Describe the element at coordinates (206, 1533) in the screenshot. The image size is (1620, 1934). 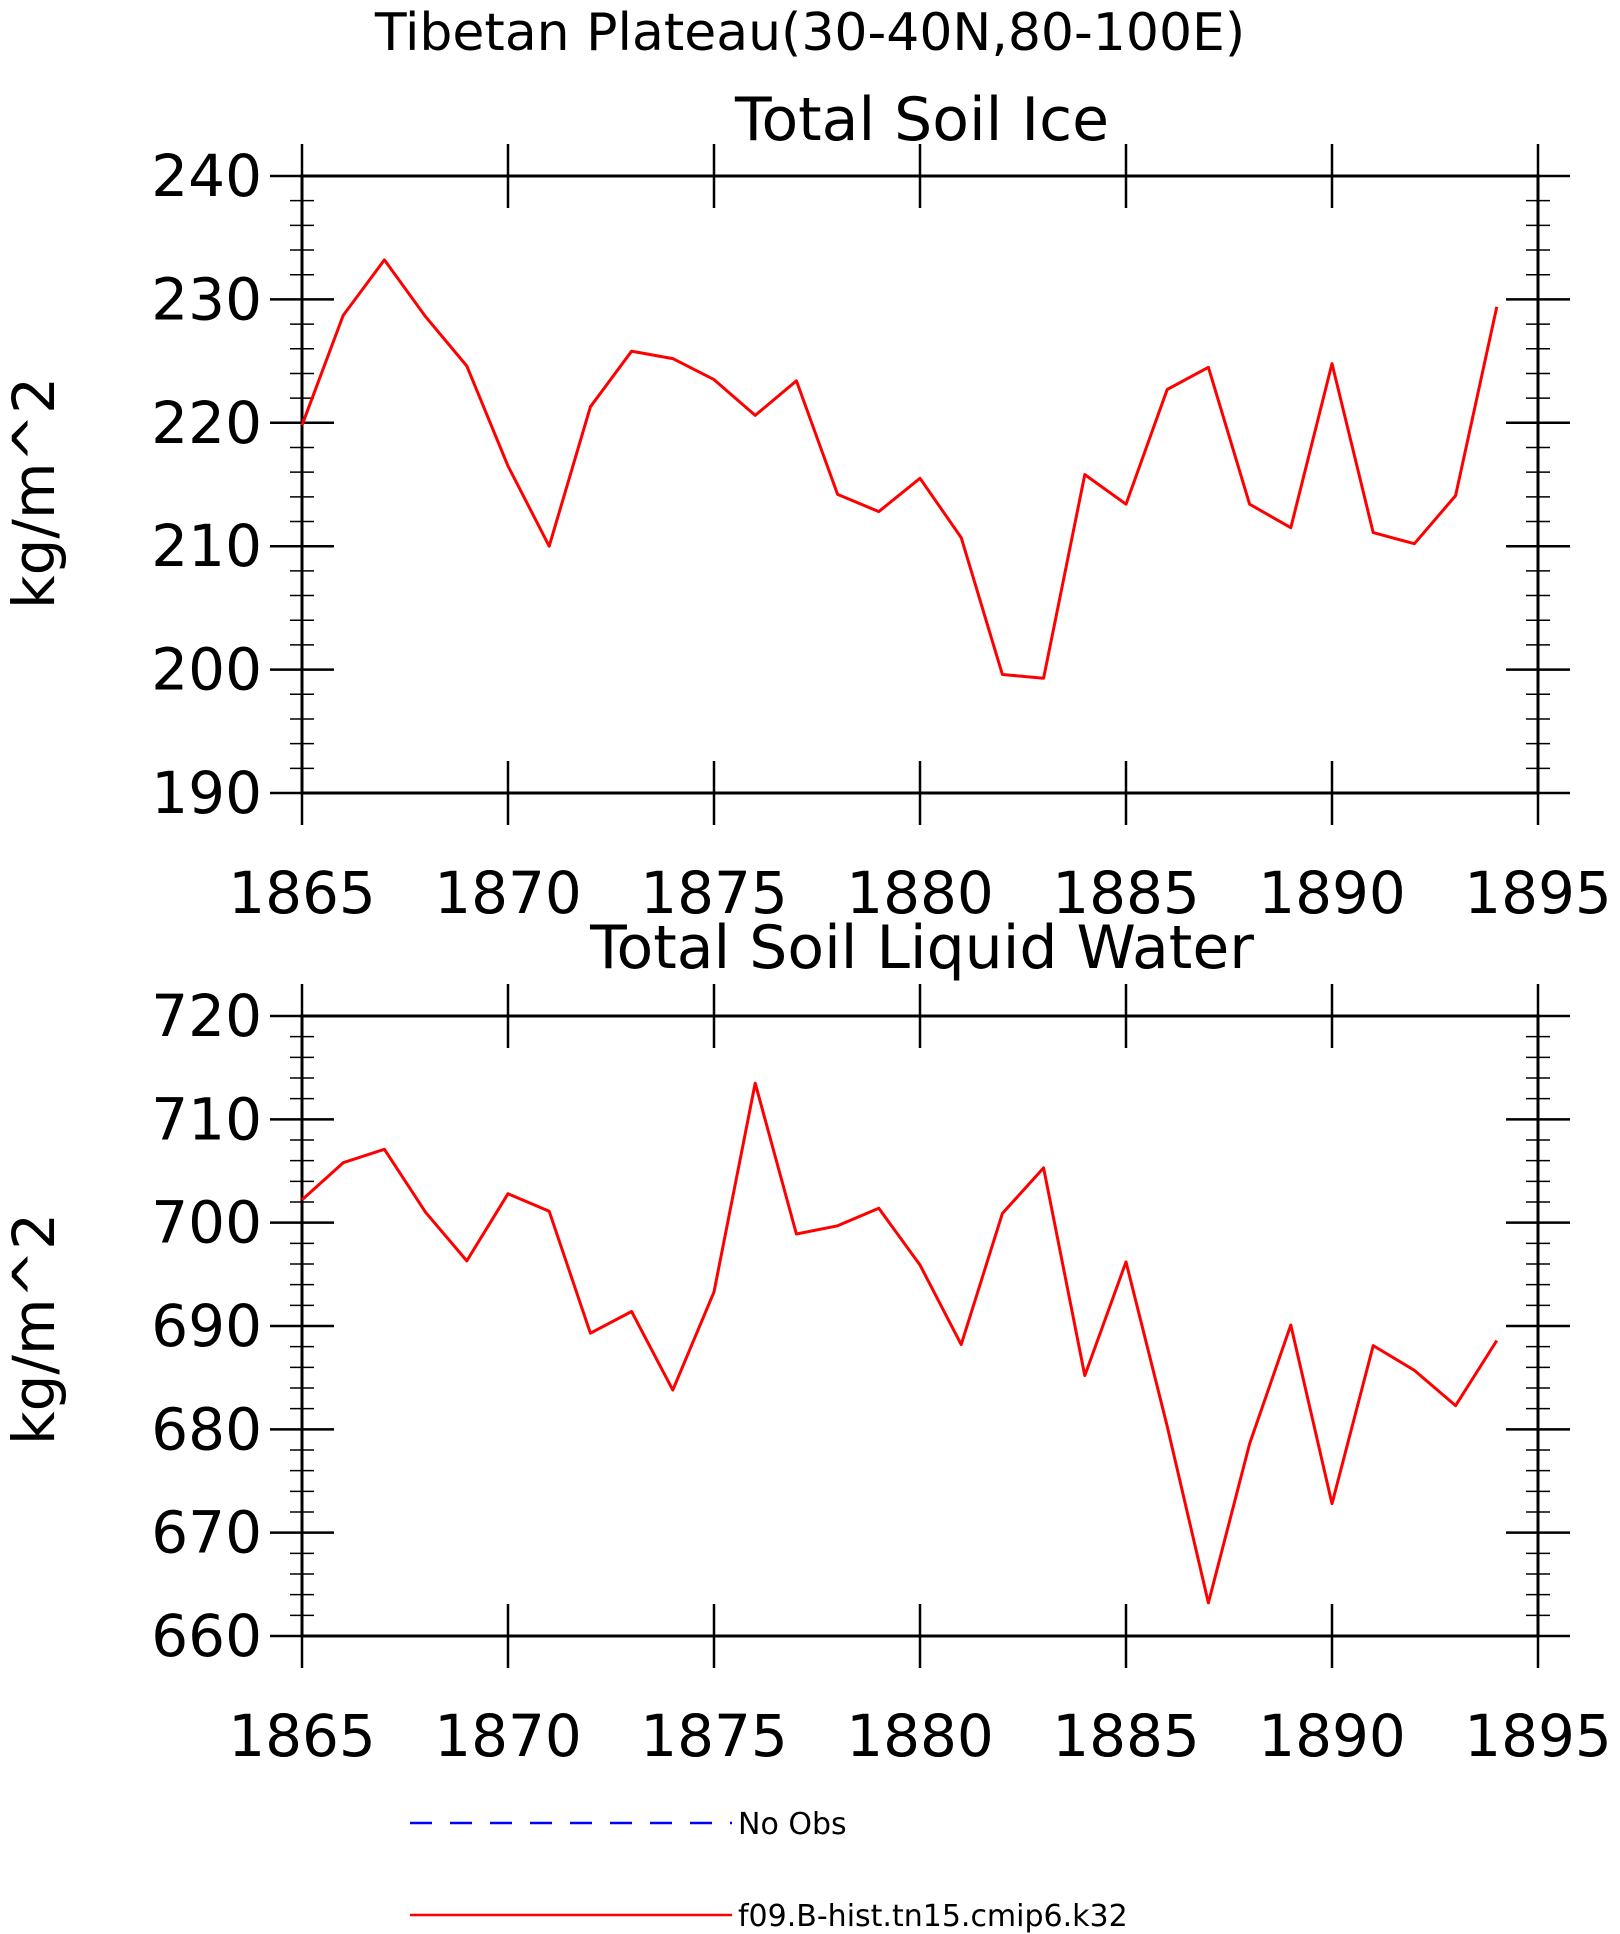
I see `y-tick-label: 670` at that location.